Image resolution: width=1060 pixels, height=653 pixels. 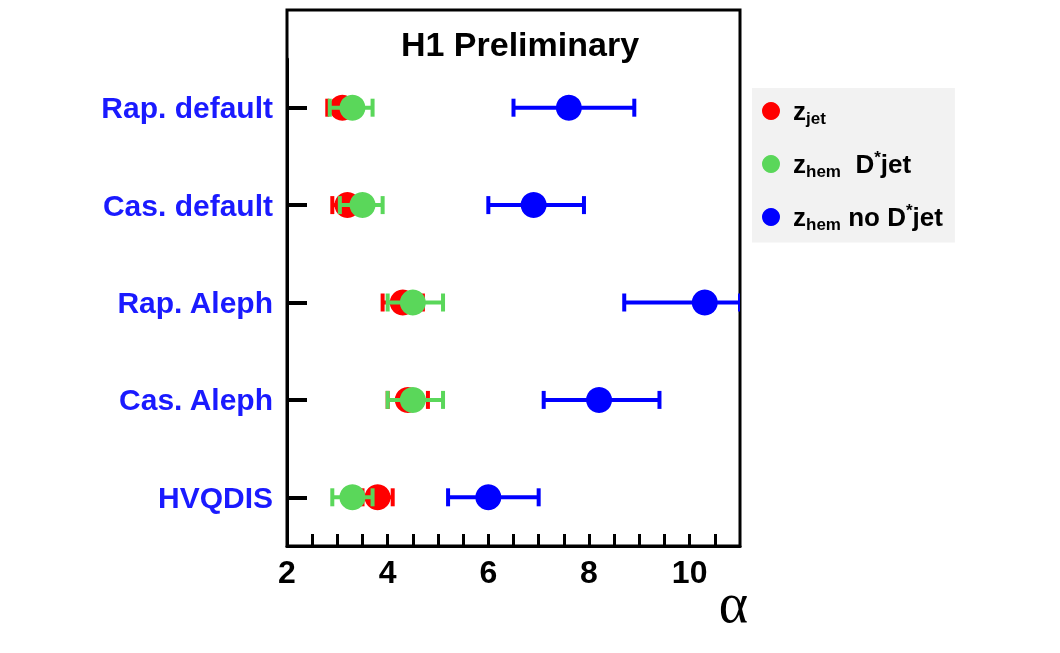 I want to click on y-tick-label: Rap. default, so click(x=187, y=108).